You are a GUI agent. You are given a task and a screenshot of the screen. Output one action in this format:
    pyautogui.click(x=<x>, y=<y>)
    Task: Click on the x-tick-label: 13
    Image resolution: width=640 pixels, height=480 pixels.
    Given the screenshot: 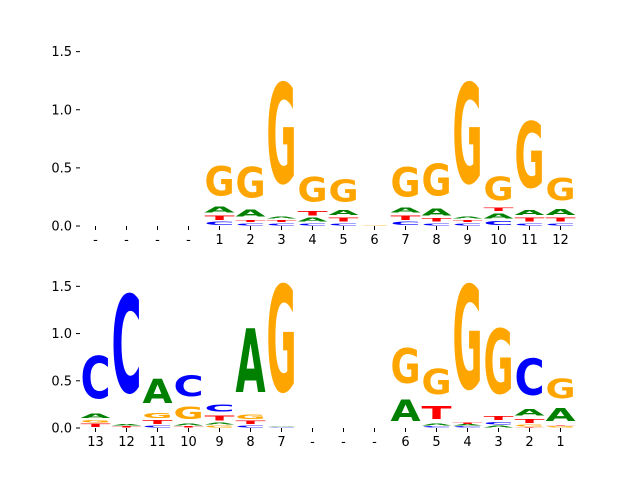 What is the action you would take?
    pyautogui.click(x=95, y=442)
    